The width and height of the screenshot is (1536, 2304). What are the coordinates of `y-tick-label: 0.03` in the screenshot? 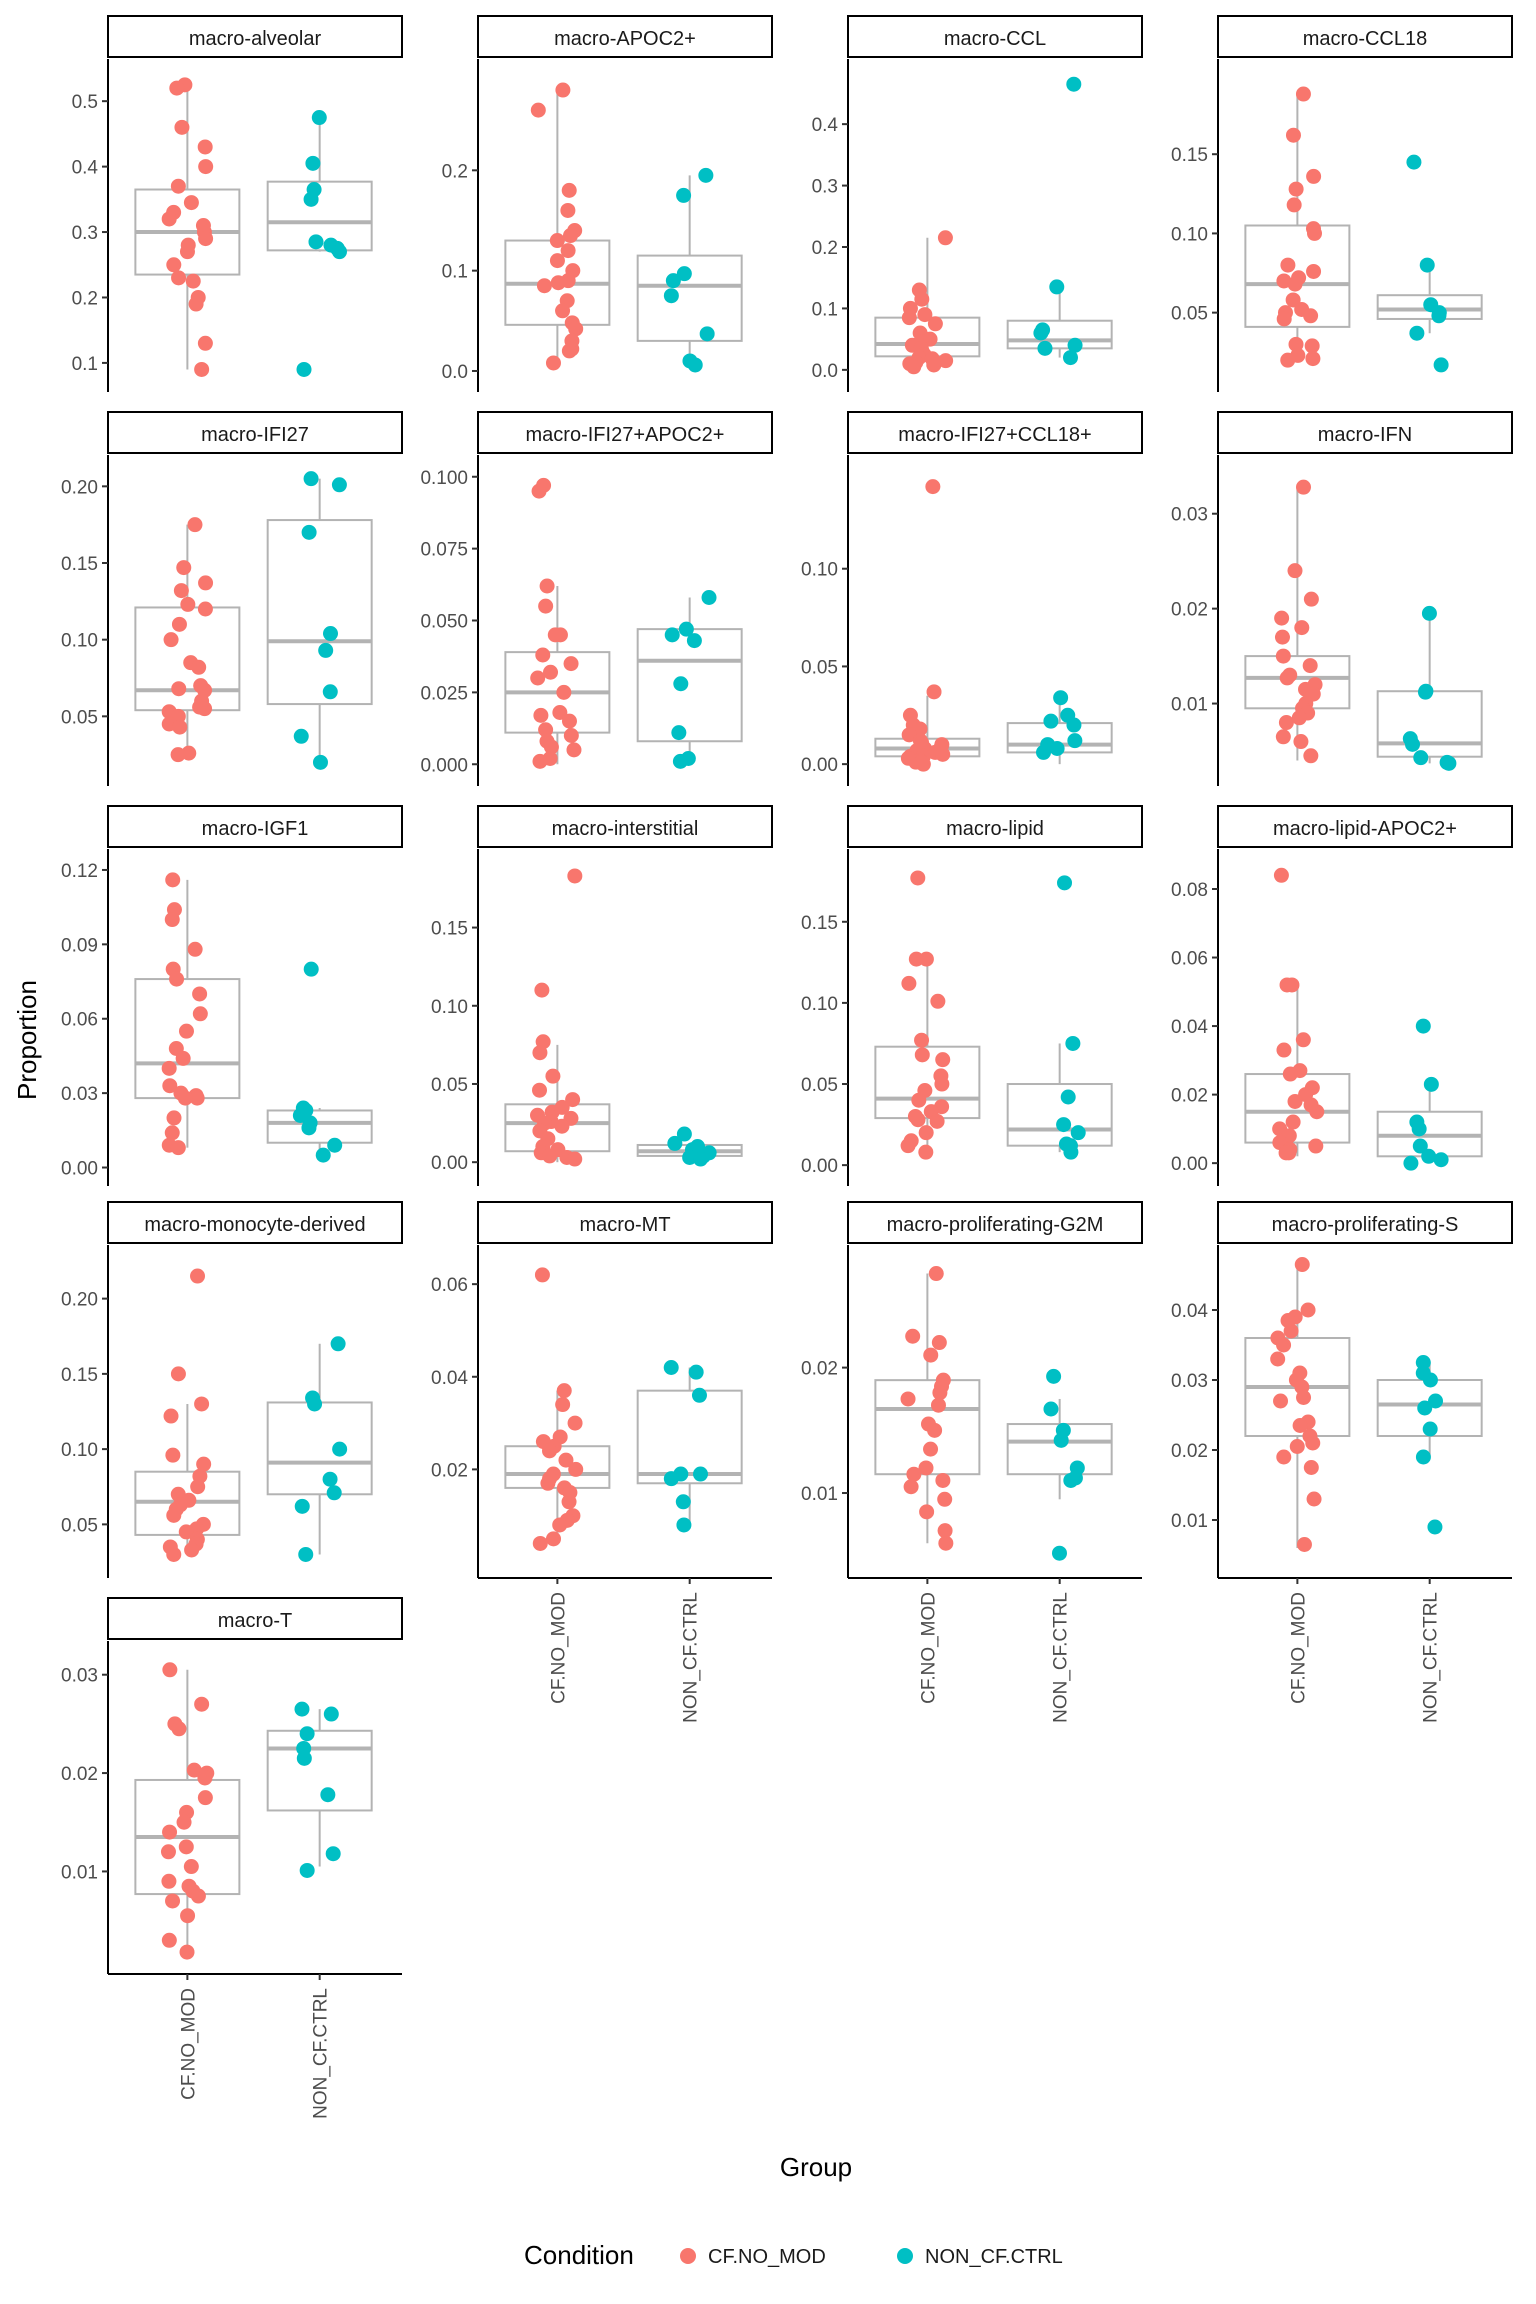 It's located at (79, 1676).